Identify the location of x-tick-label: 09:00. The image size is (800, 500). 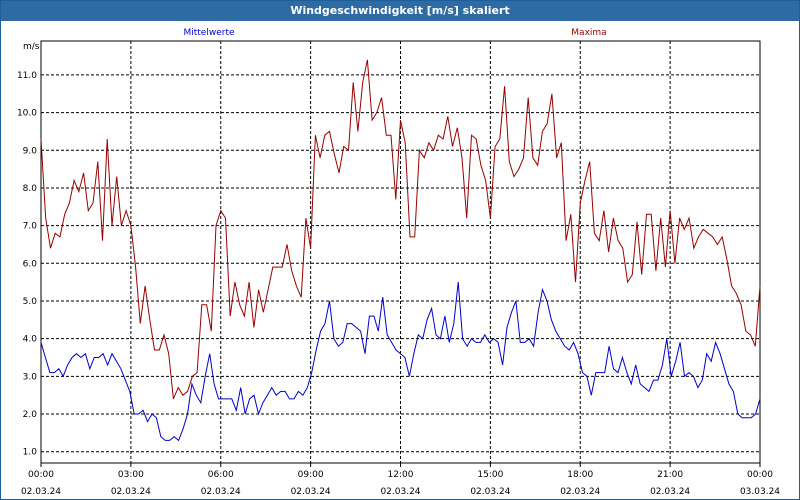
(311, 475).